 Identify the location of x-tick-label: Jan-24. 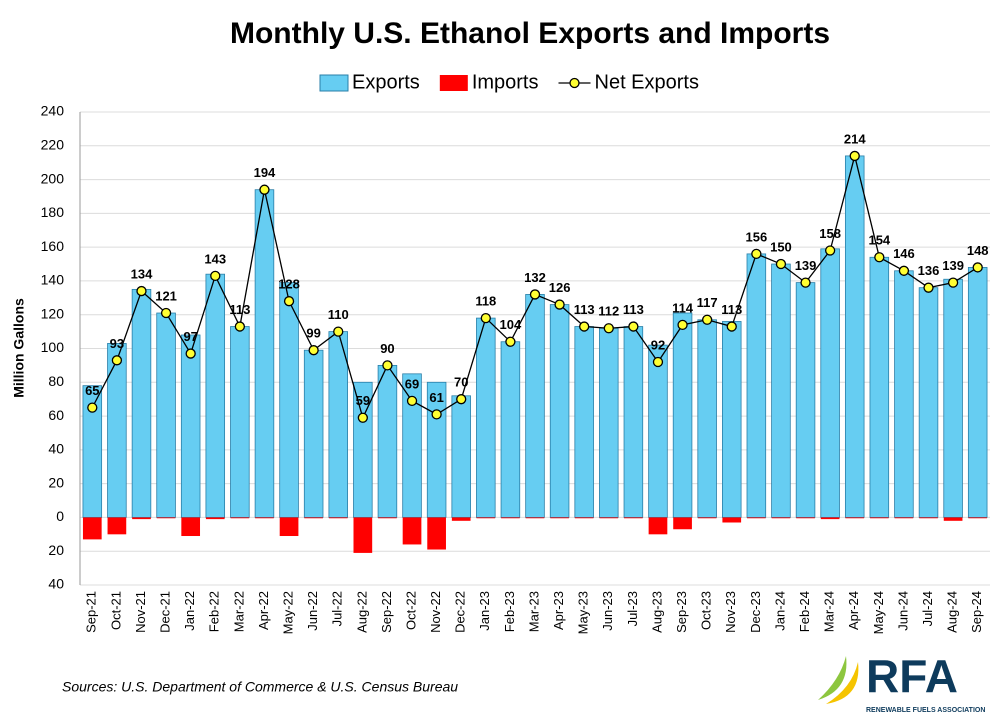
(779, 611).